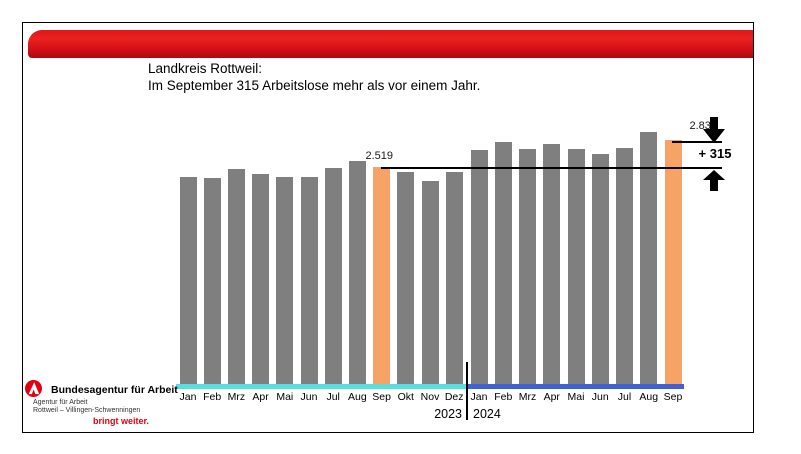  Describe the element at coordinates (714, 180) in the screenshot. I see `arrow-up-icon` at that location.